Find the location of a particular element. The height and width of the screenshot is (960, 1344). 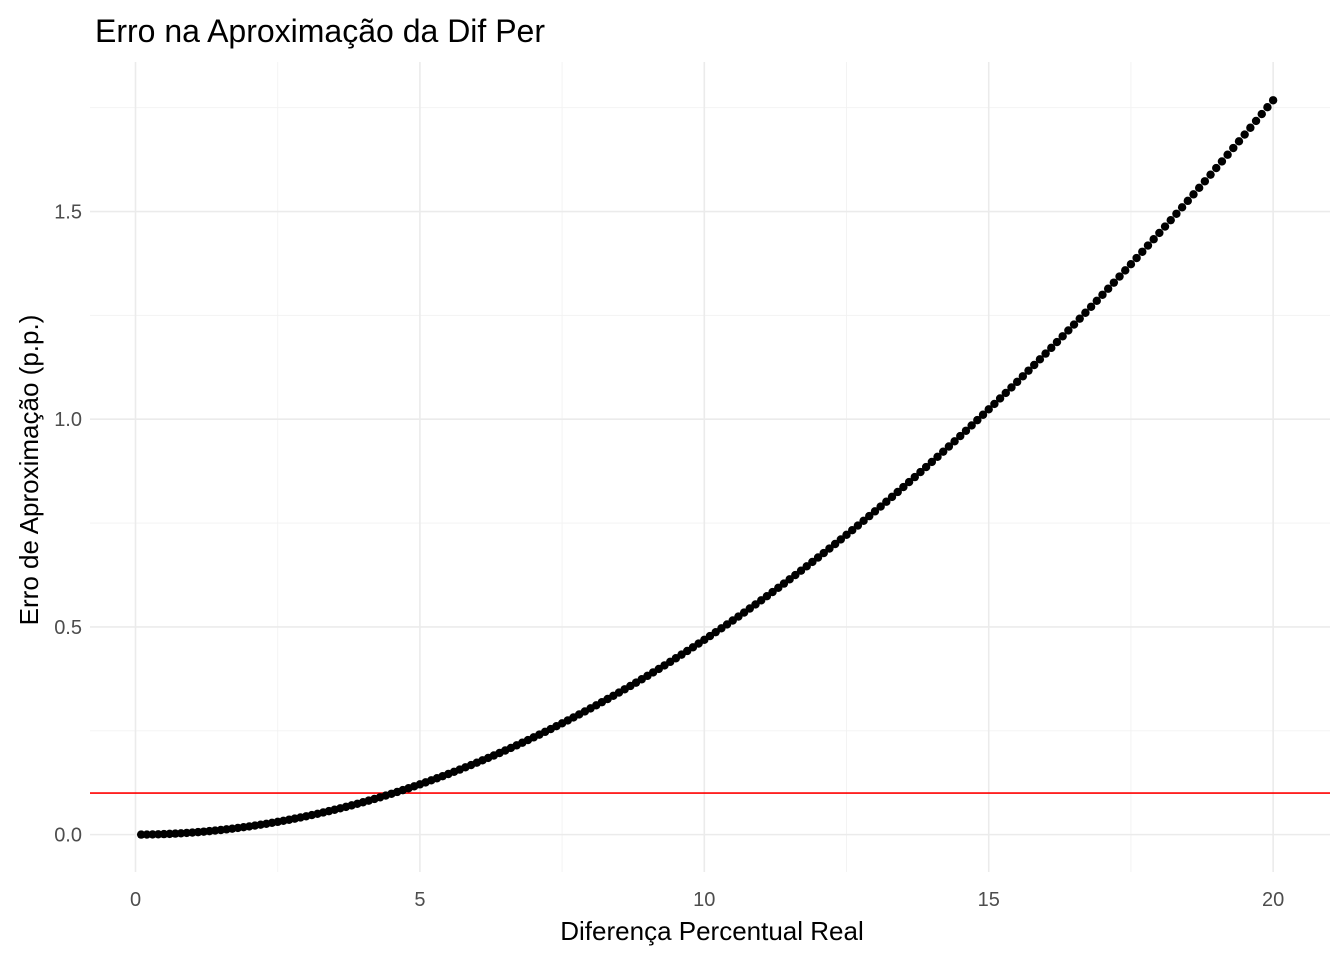

y-tick-label: 1.0 is located at coordinates (68, 420).